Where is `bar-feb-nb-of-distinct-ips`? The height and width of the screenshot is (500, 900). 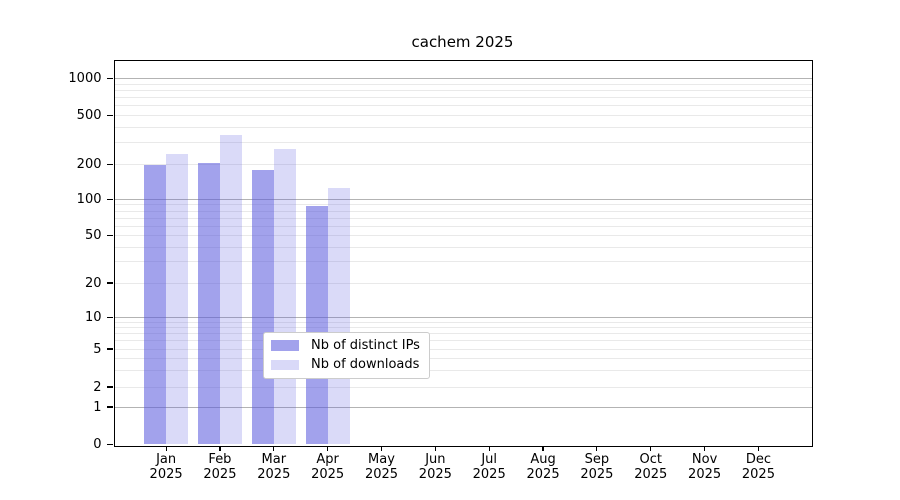
bar-feb-nb-of-distinct-ips is located at coordinates (208, 304).